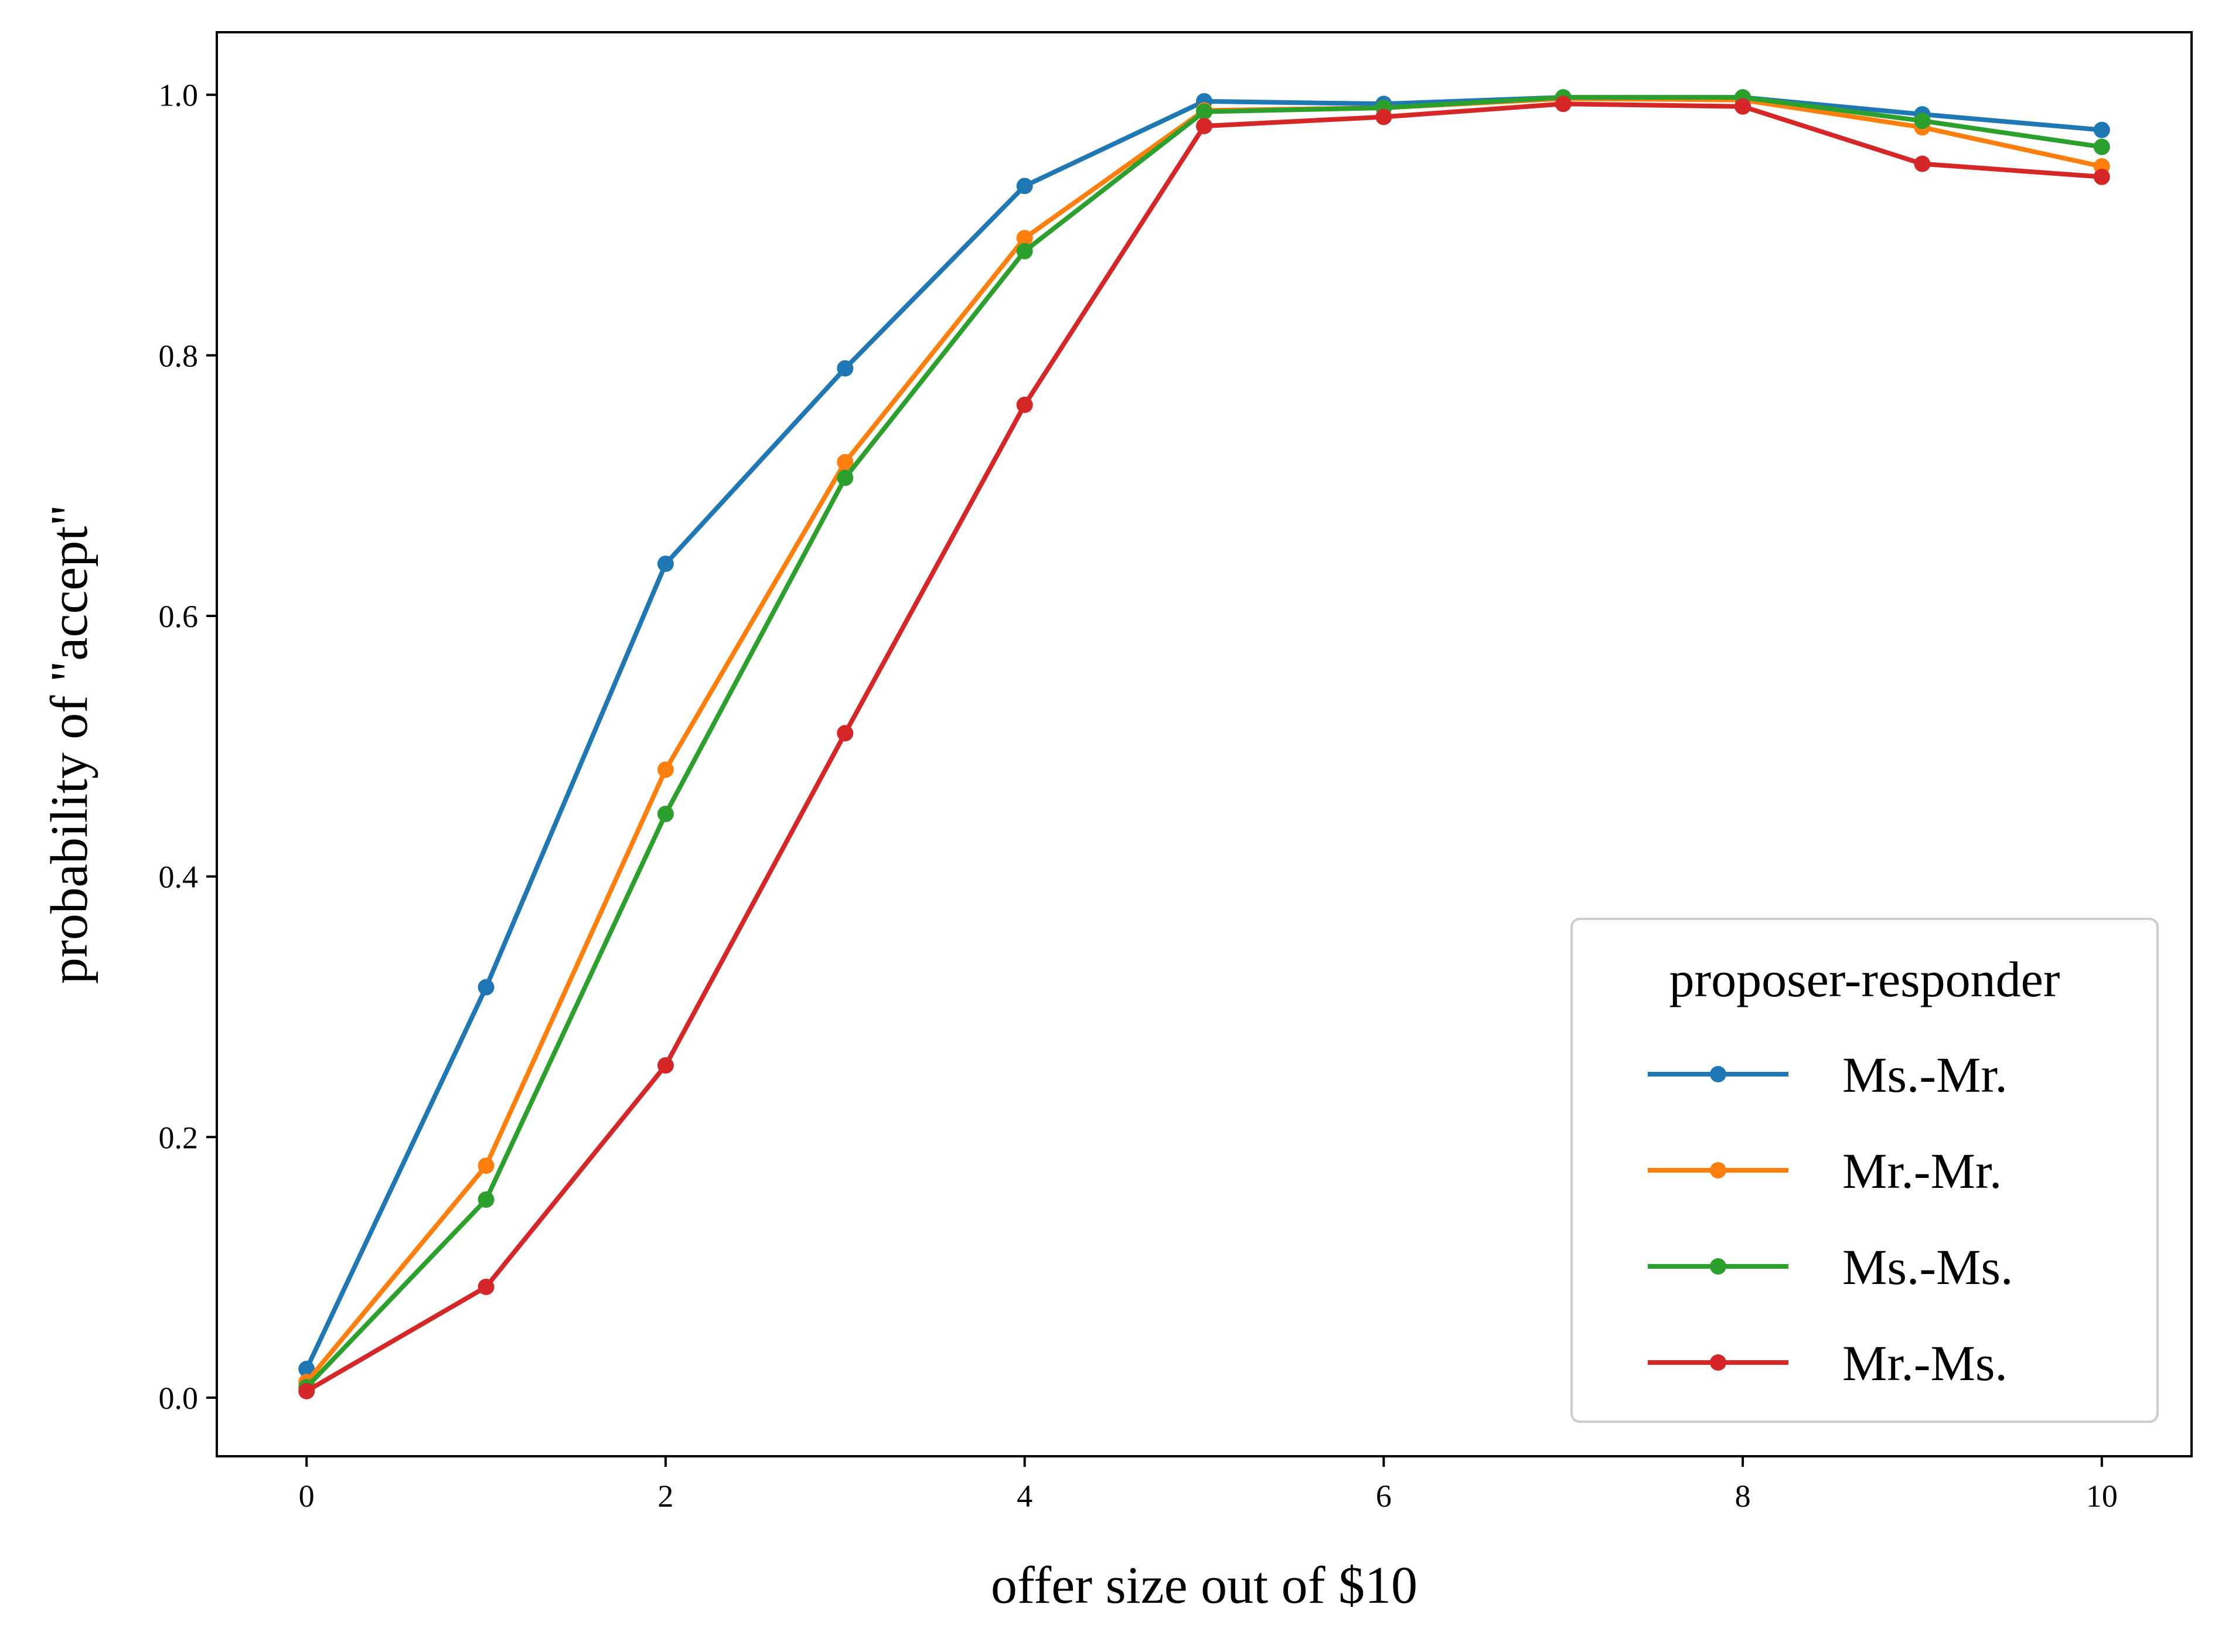 The width and height of the screenshot is (2215, 1652). I want to click on legend-label: Mr.-Ms., so click(1925, 1363).